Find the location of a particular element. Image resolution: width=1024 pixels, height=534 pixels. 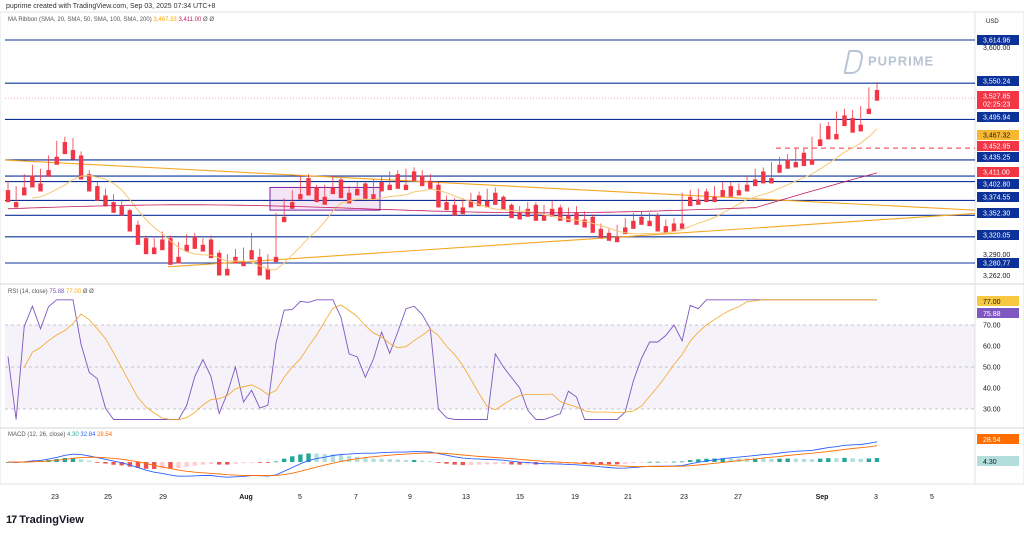

price-label: 3,352.30 is located at coordinates (996, 214).